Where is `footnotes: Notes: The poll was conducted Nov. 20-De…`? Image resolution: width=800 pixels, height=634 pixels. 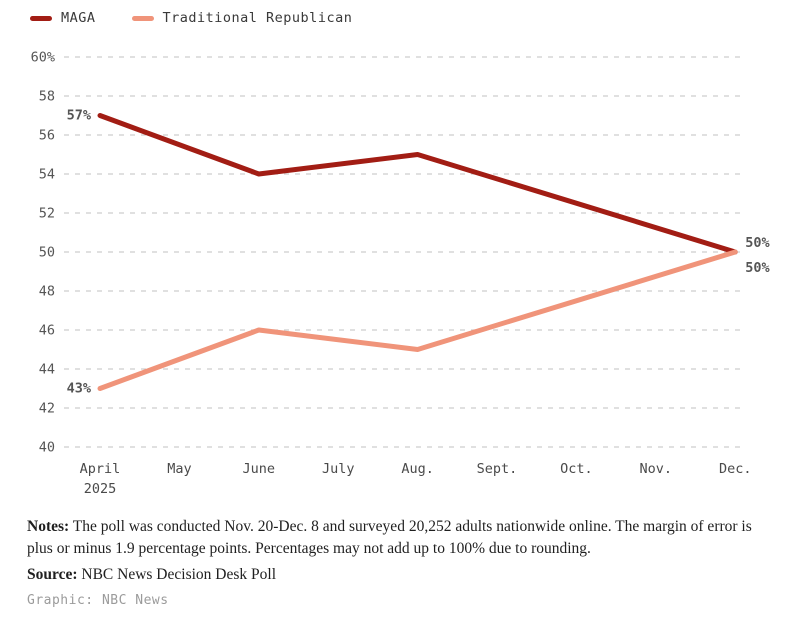 footnotes: Notes: The poll was conducted Nov. 20-De… is located at coordinates (403, 562).